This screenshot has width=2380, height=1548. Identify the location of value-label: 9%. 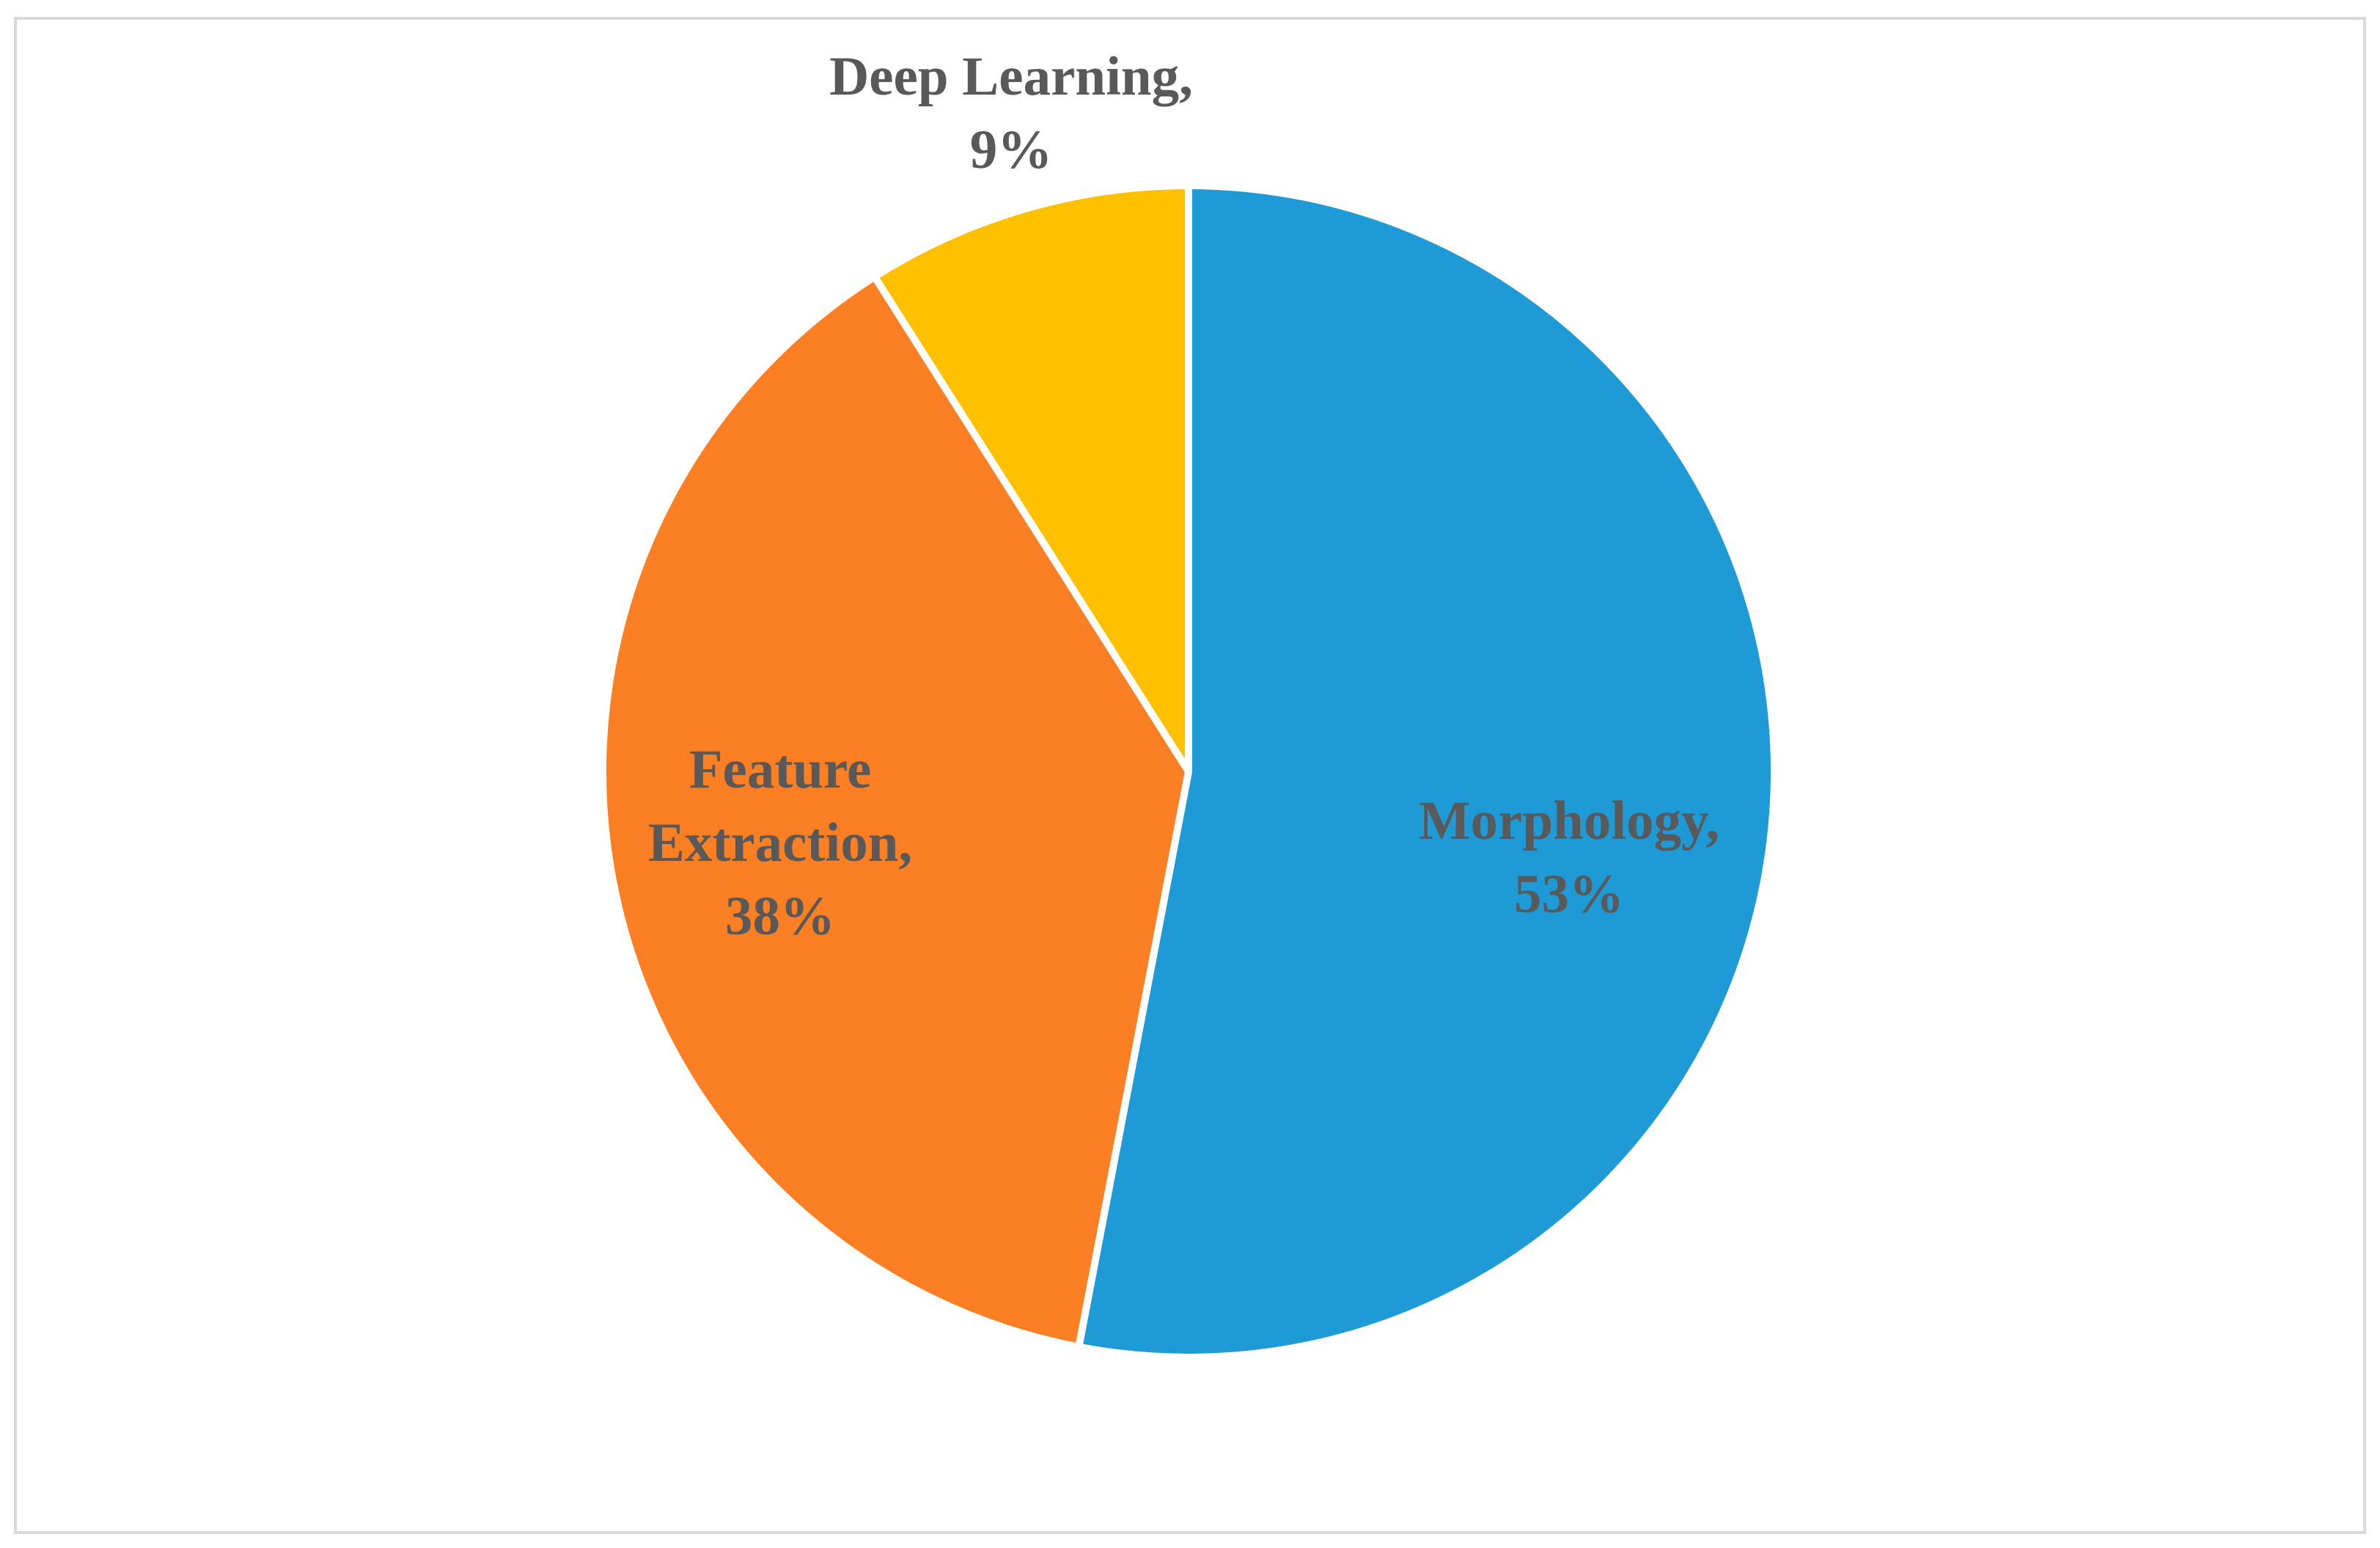
(1011, 150).